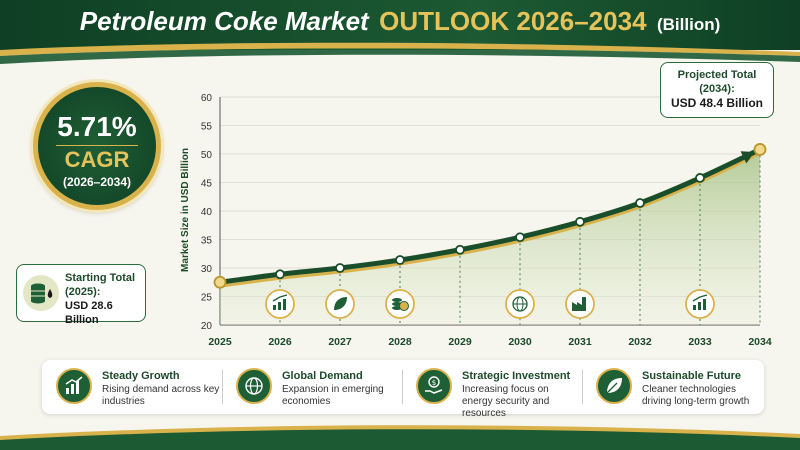 Image resolution: width=800 pixels, height=450 pixels. Describe the element at coordinates (207, 241) in the screenshot. I see `y-tick-label: 35` at that location.